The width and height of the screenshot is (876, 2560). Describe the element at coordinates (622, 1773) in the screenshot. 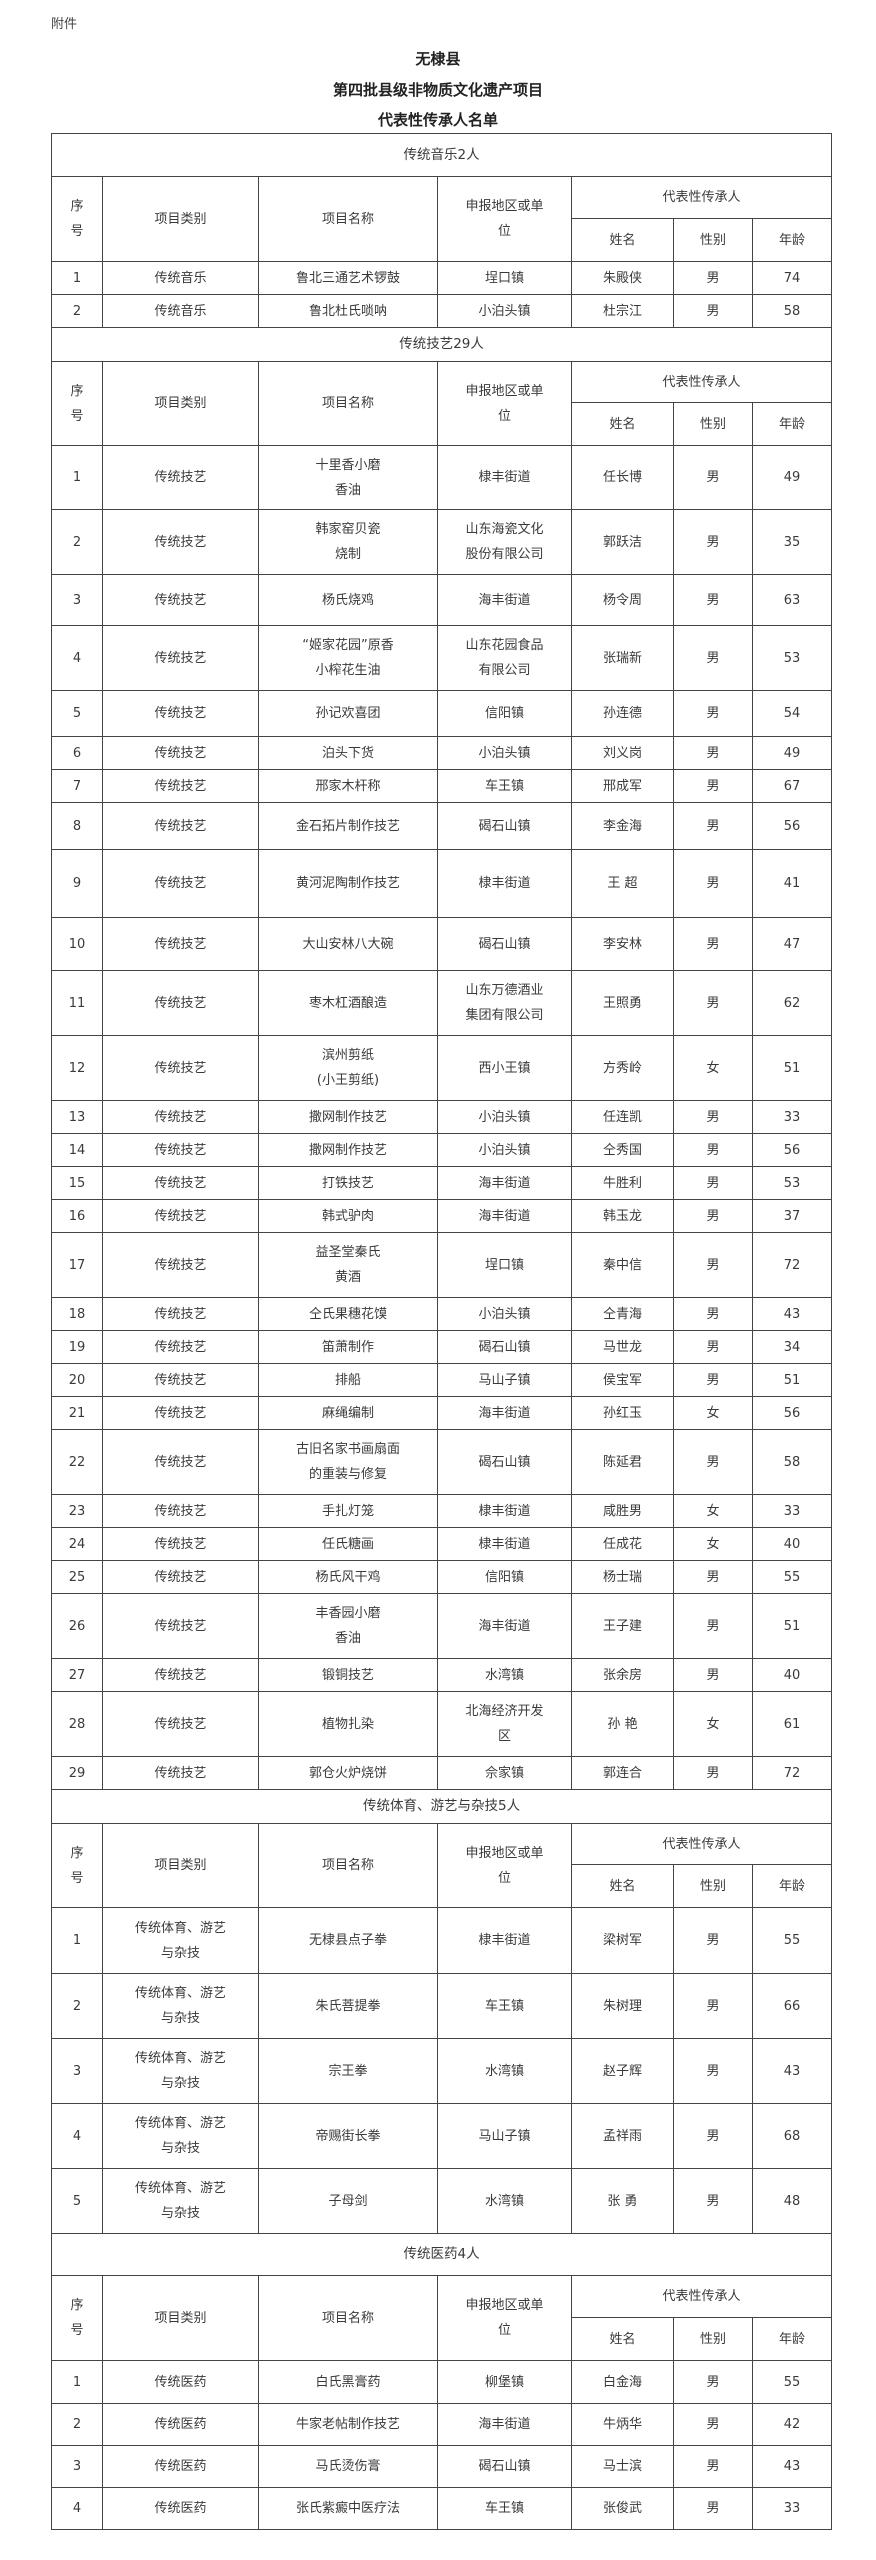

I see `inheritor-name-cell: 郭连合` at that location.